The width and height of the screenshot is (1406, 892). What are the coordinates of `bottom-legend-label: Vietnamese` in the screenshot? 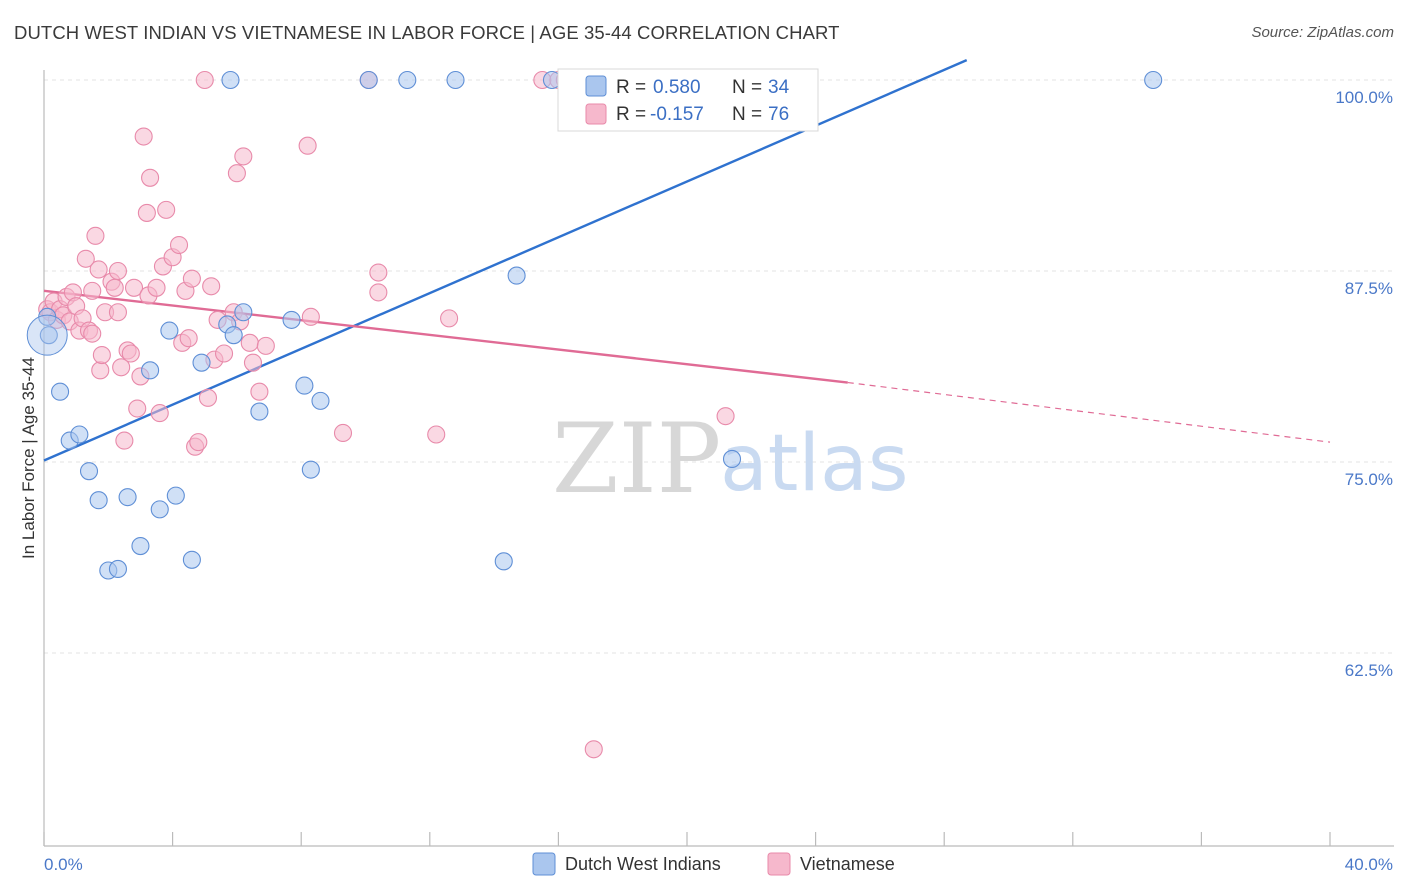 It's located at (847, 864).